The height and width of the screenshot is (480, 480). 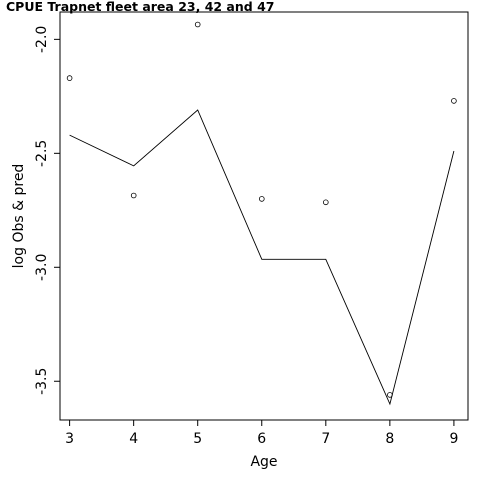 I want to click on x-tick-label: 8, so click(x=389, y=439).